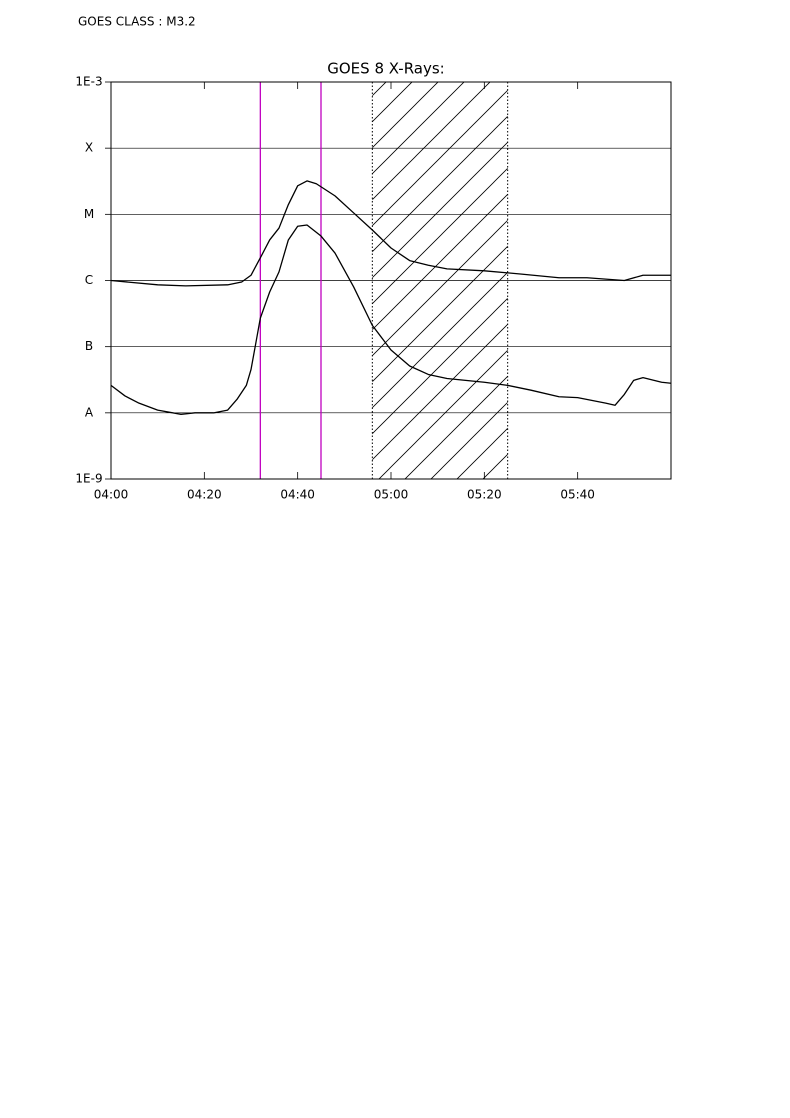 The width and height of the screenshot is (790, 1118). What do you see at coordinates (484, 495) in the screenshot?
I see `x-tick-label: 05:20` at bounding box center [484, 495].